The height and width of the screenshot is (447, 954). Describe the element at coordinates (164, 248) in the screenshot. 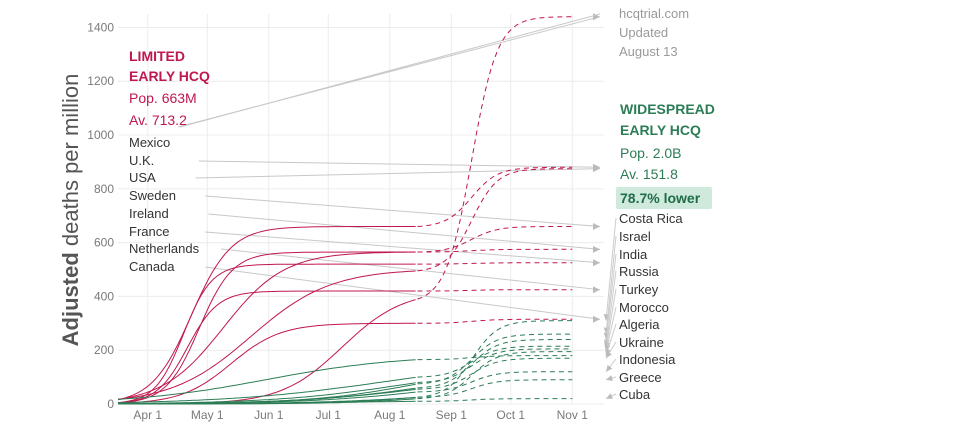

I see `limited-country-label: Netherlands` at that location.